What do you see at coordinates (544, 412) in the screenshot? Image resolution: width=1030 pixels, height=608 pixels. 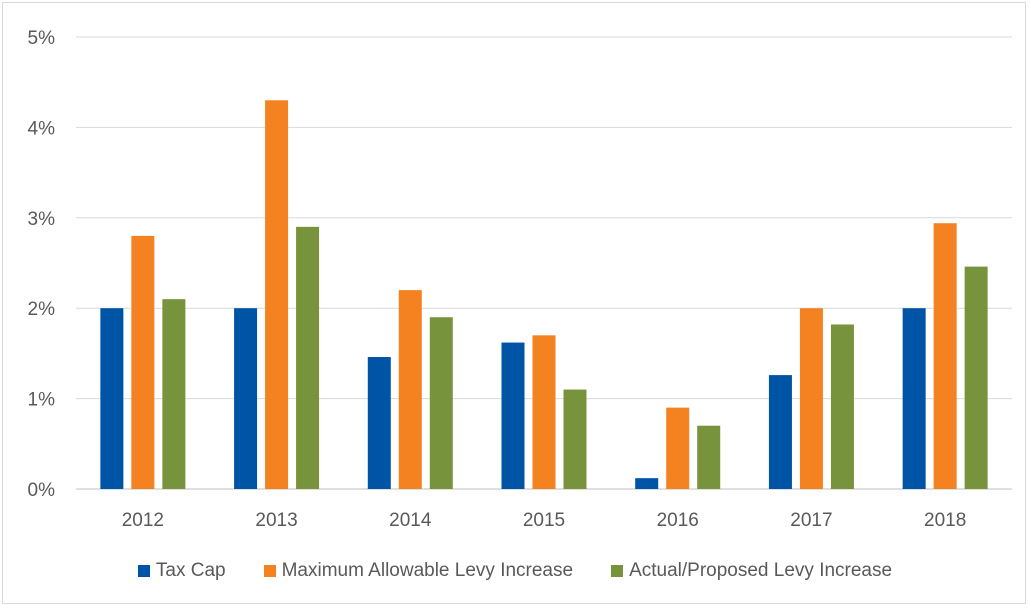 I see `bar-2015-maximum-allowable-levy-increase` at bounding box center [544, 412].